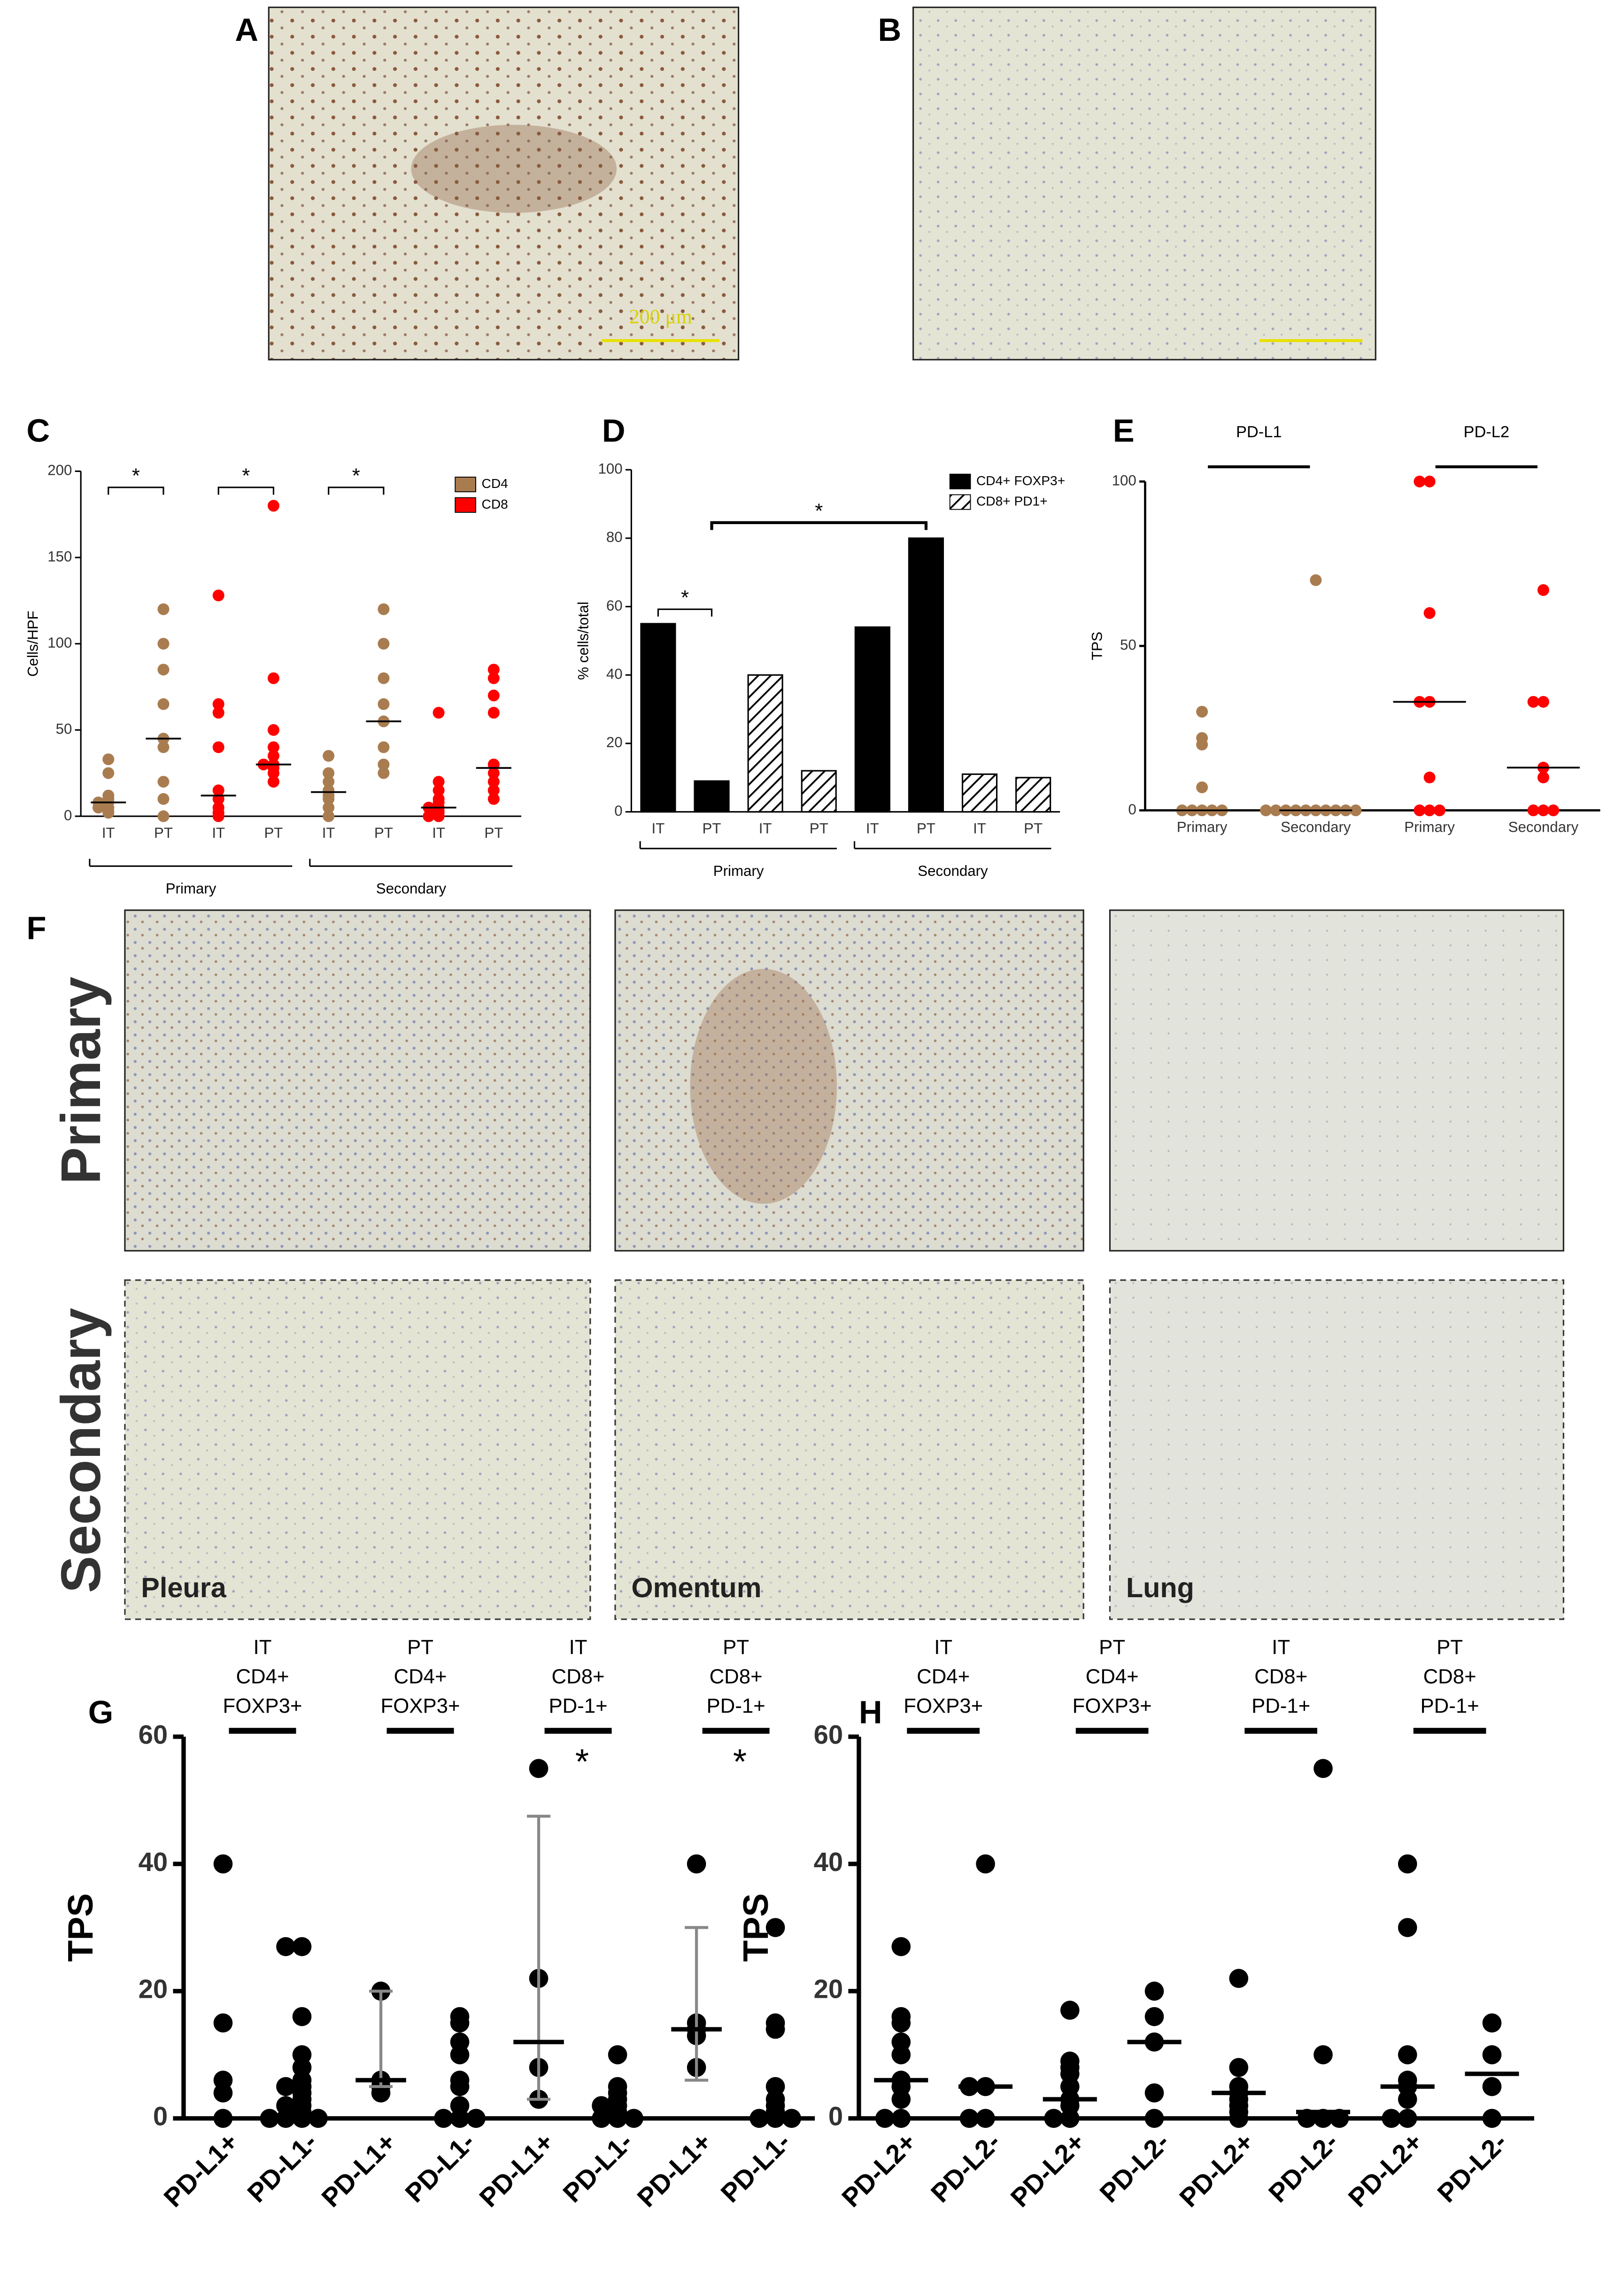 The height and width of the screenshot is (2296, 1615). What do you see at coordinates (514, 168) in the screenshot?
I see `stain-region` at bounding box center [514, 168].